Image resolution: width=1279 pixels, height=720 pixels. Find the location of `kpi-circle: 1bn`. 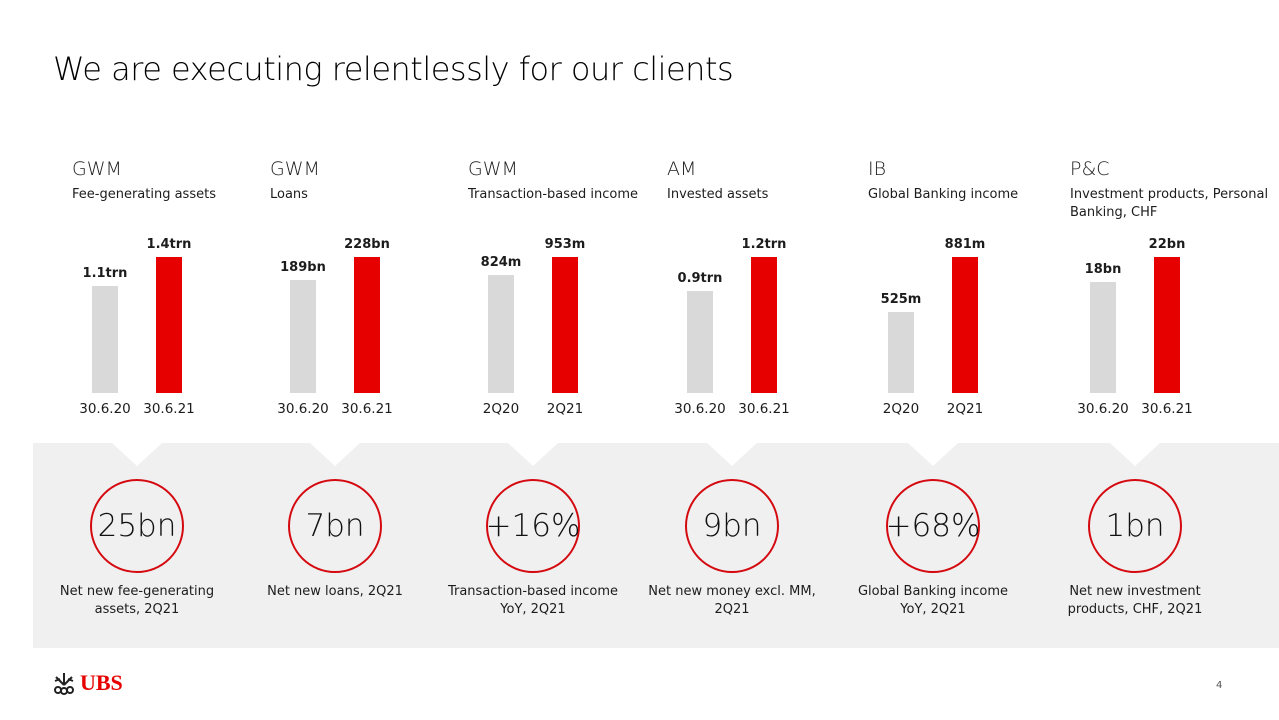

kpi-circle: 1bn is located at coordinates (1135, 526).